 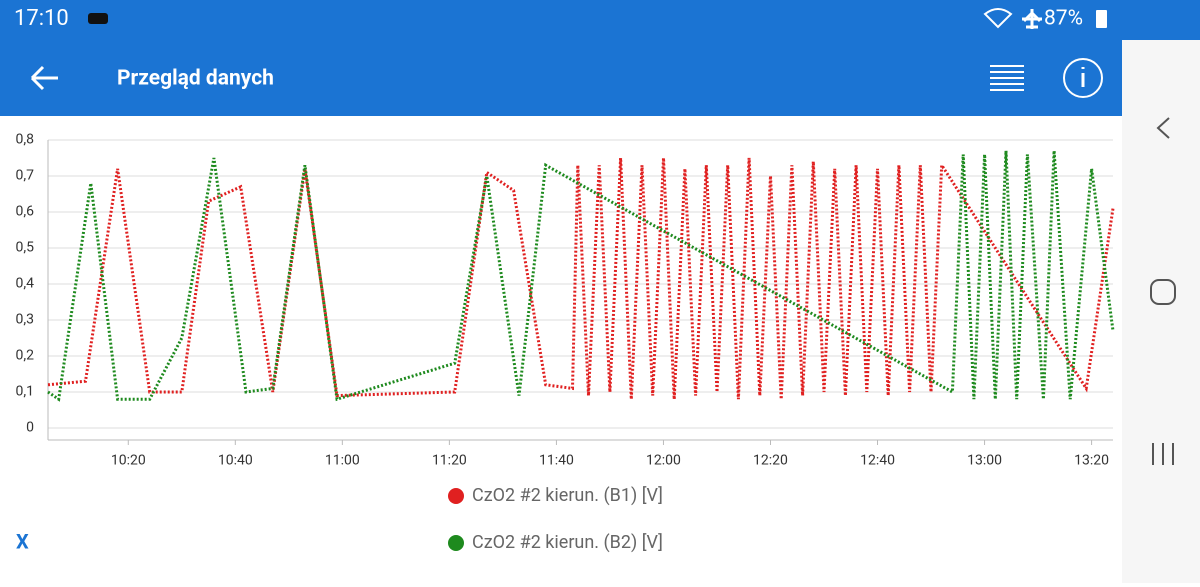 What do you see at coordinates (25, 320) in the screenshot?
I see `y-tick-label: 0,3` at bounding box center [25, 320].